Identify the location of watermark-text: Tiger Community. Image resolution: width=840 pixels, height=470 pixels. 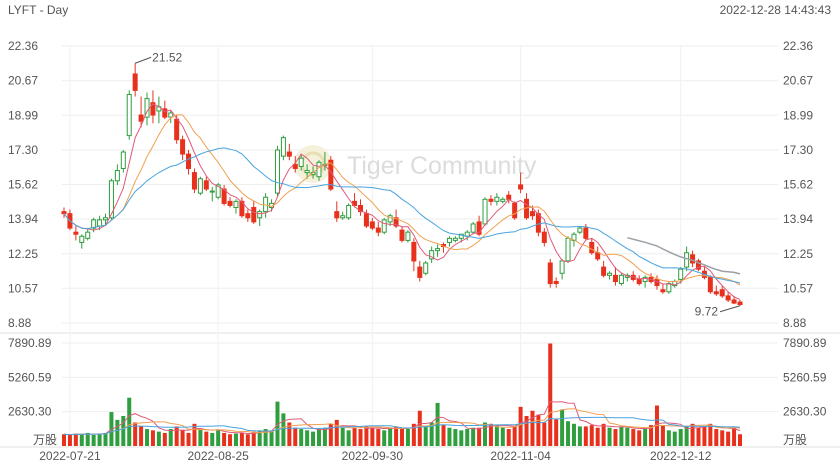
(442, 166).